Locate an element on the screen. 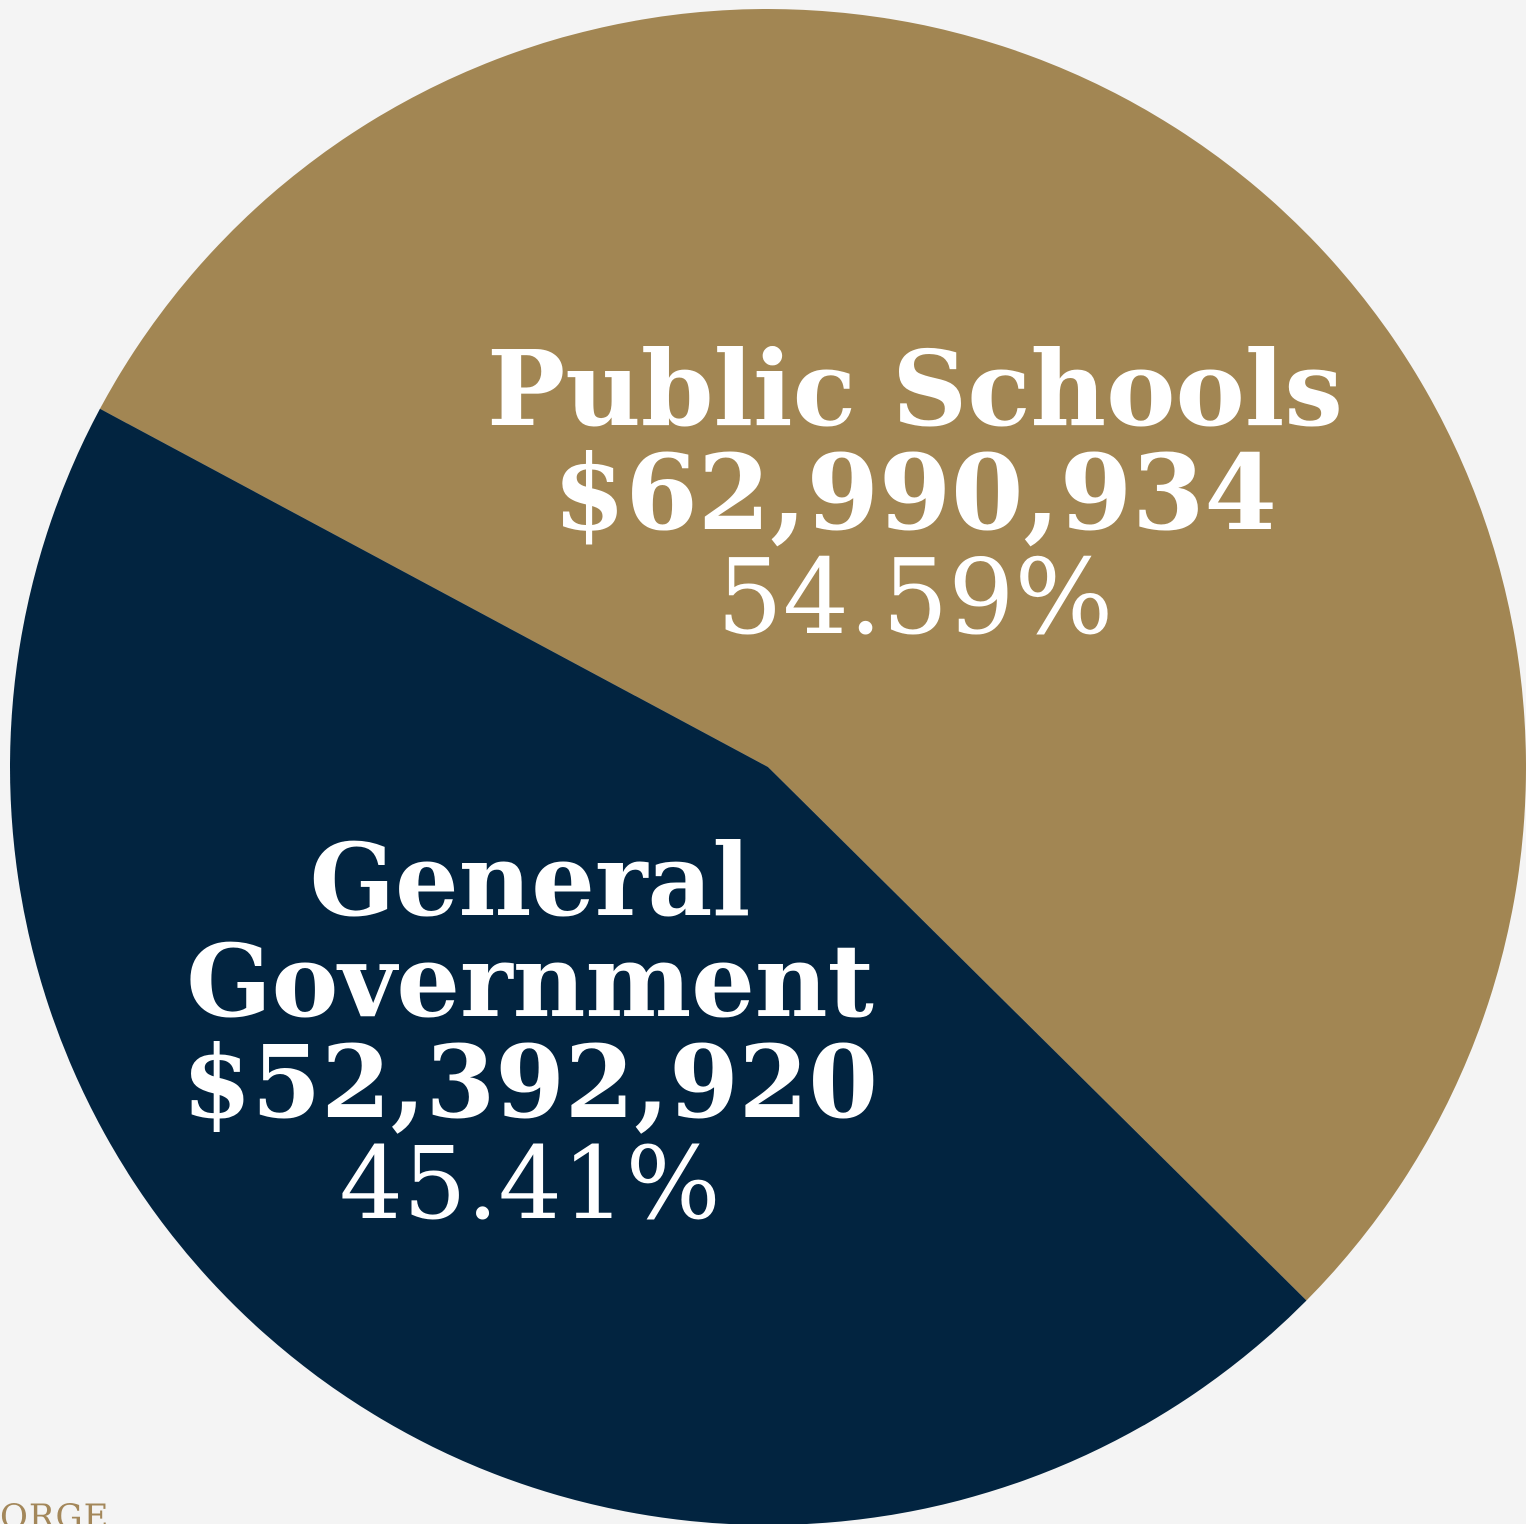 The width and height of the screenshot is (1526, 1524). slice-percent-label: 45.41% is located at coordinates (529, 1183).